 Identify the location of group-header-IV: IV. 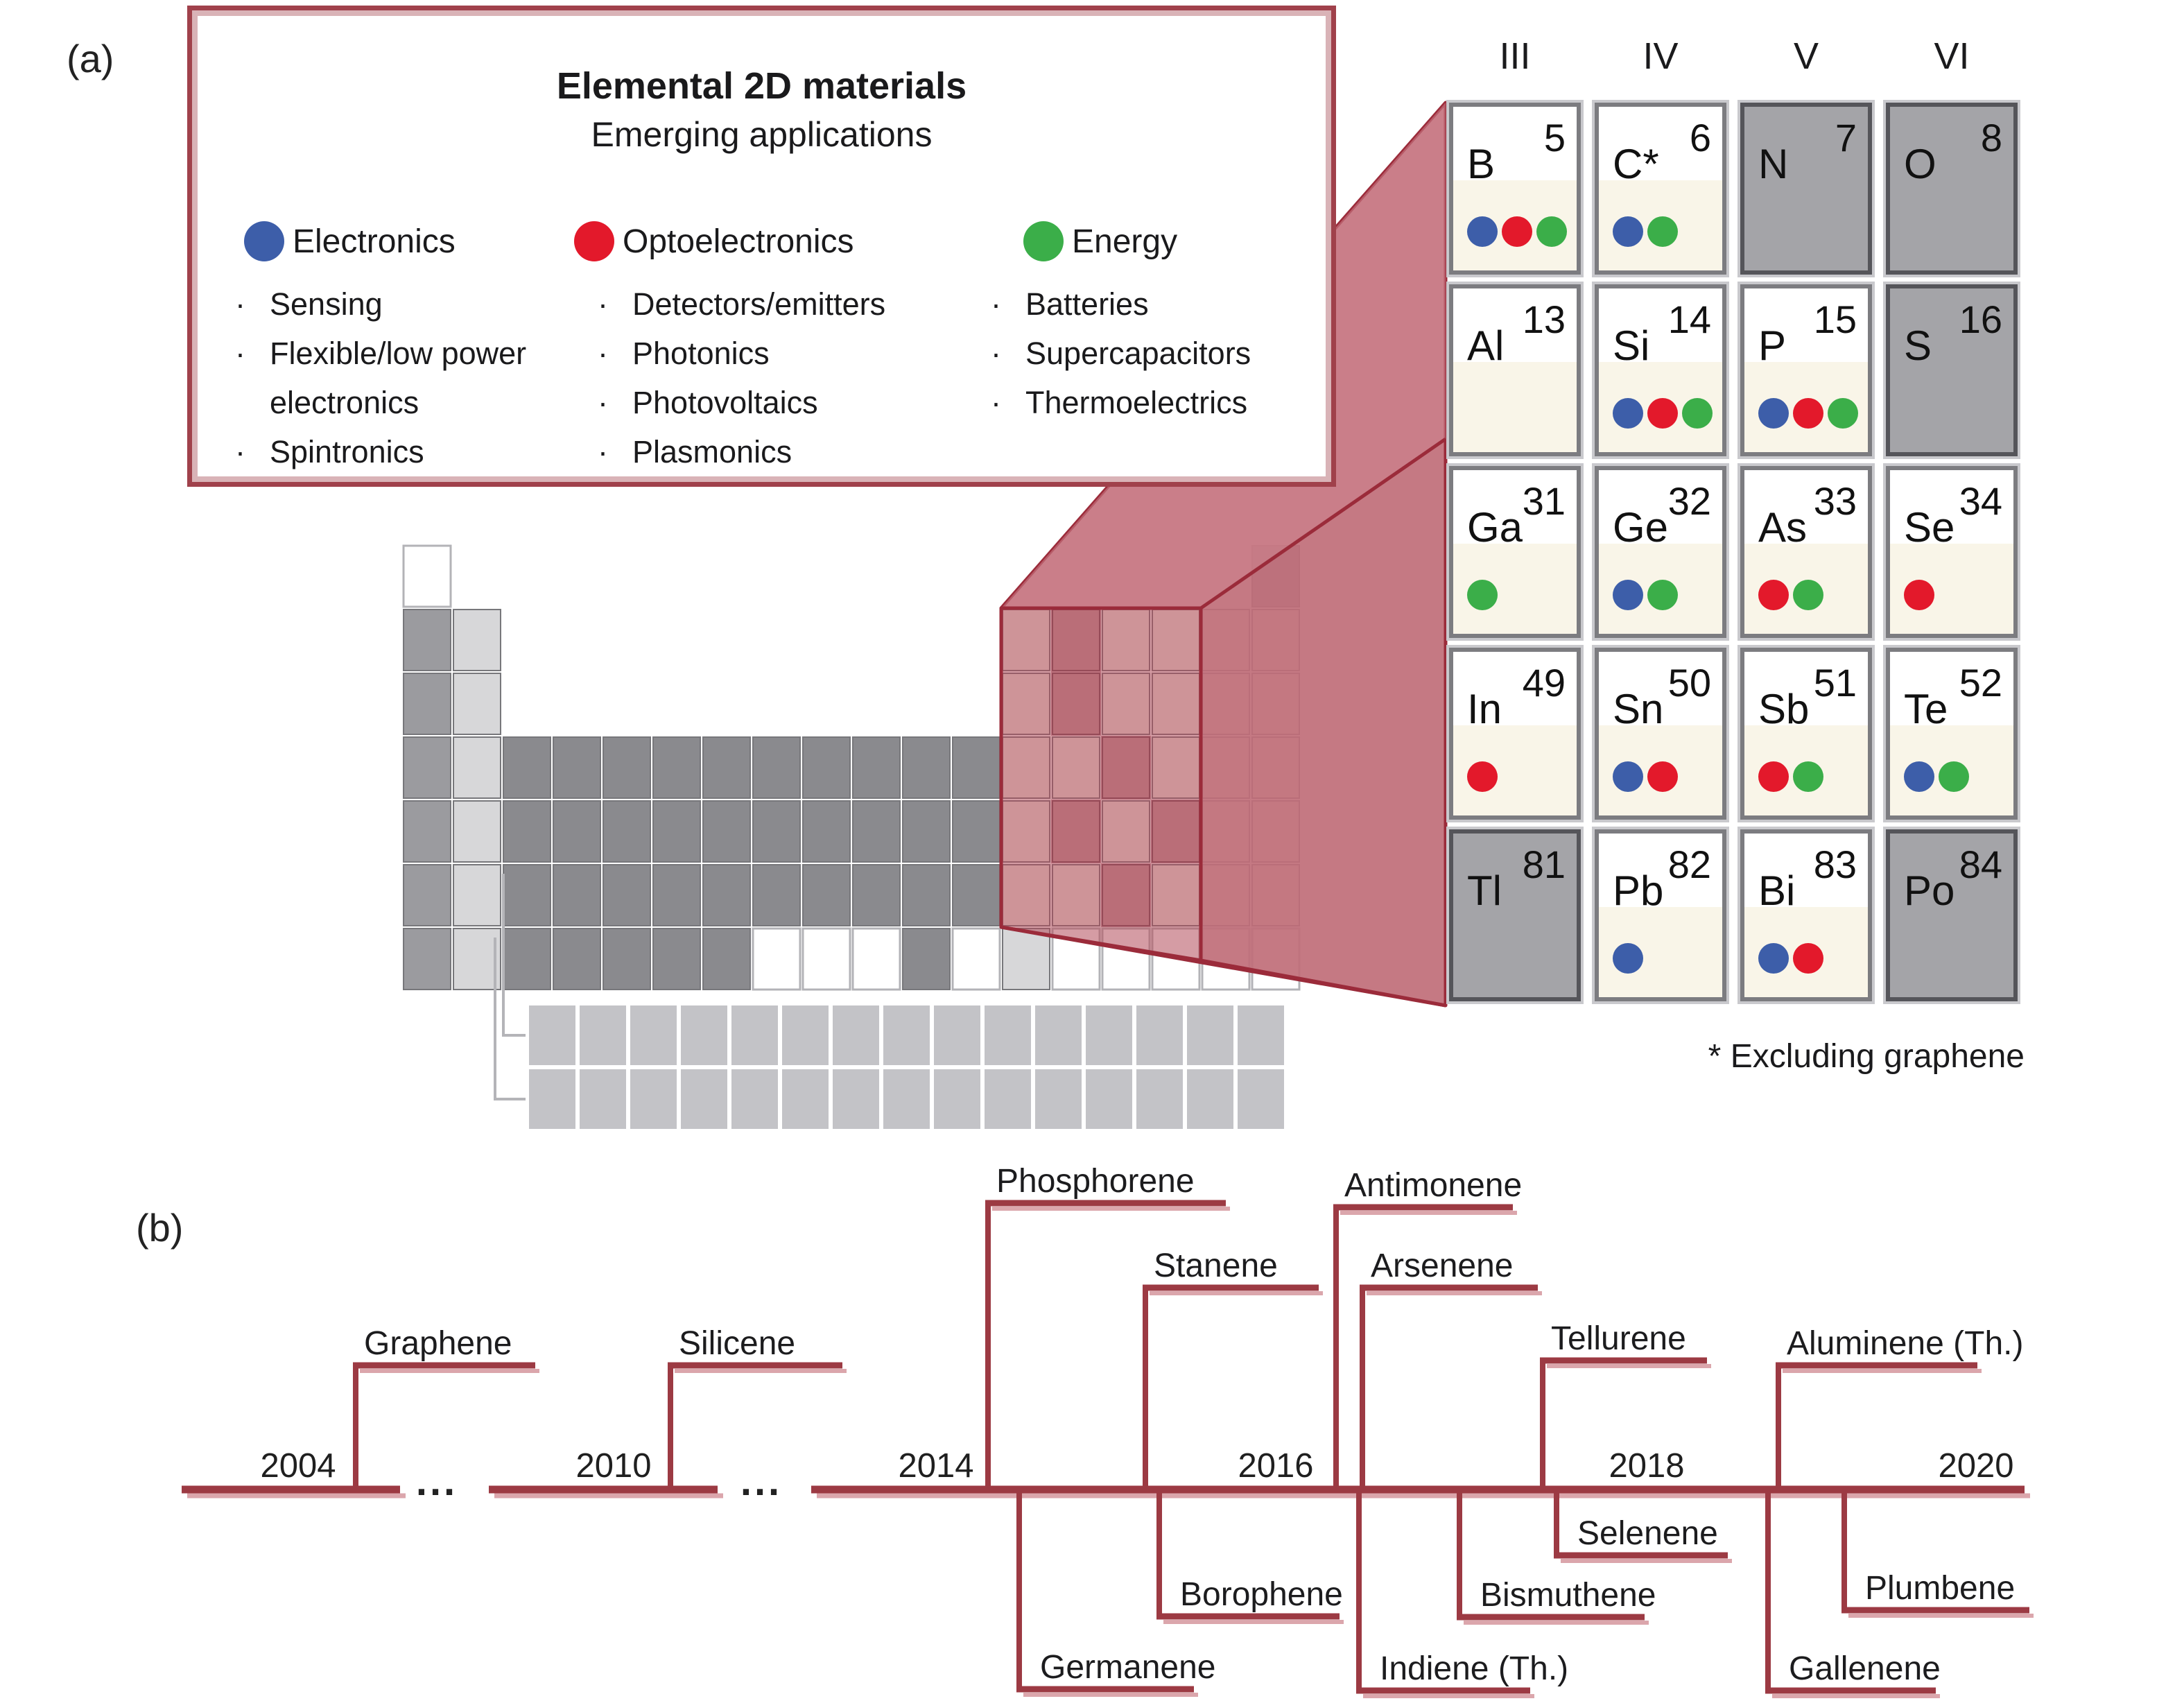
(1661, 56).